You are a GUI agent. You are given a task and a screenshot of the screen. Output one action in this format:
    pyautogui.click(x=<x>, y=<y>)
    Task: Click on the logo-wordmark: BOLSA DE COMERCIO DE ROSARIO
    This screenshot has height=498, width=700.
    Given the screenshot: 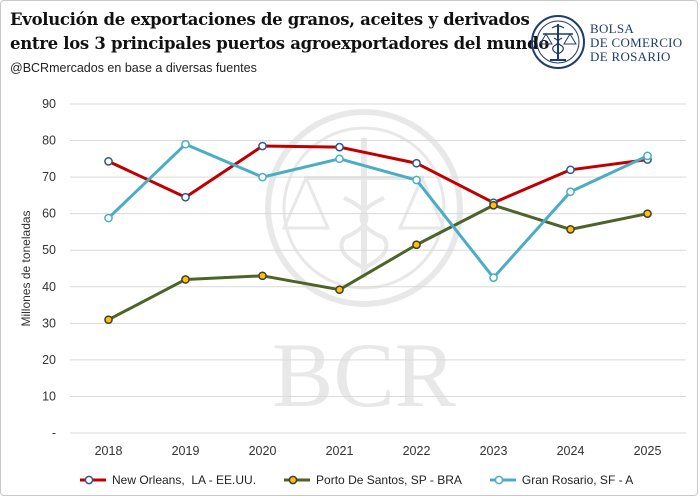 What is the action you would take?
    pyautogui.click(x=636, y=43)
    